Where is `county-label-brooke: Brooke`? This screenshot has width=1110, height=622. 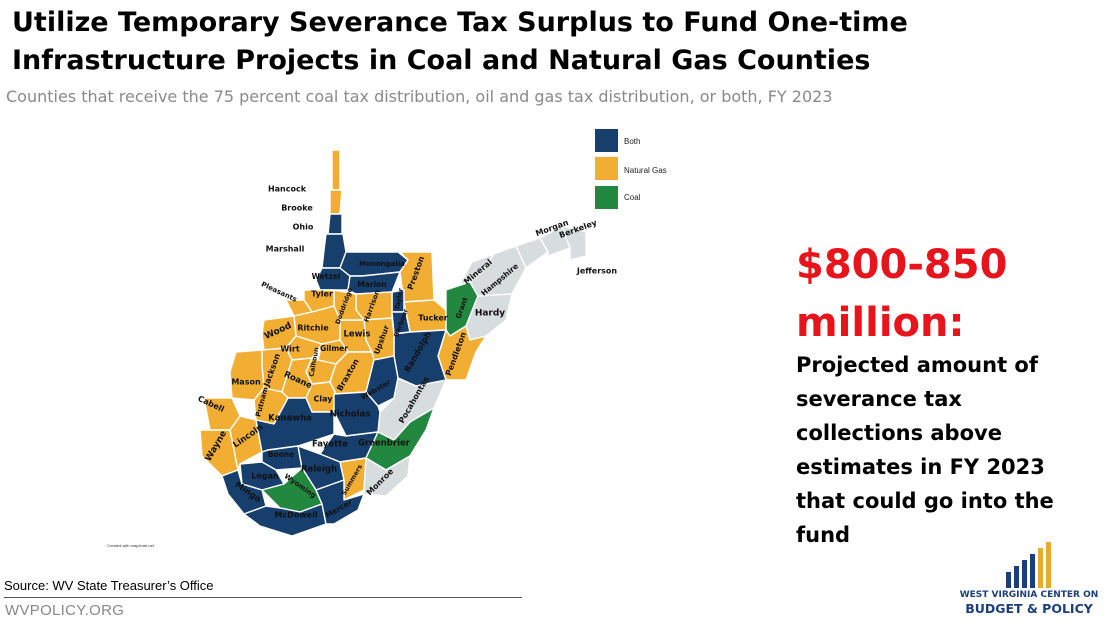 county-label-brooke: Brooke is located at coordinates (297, 208).